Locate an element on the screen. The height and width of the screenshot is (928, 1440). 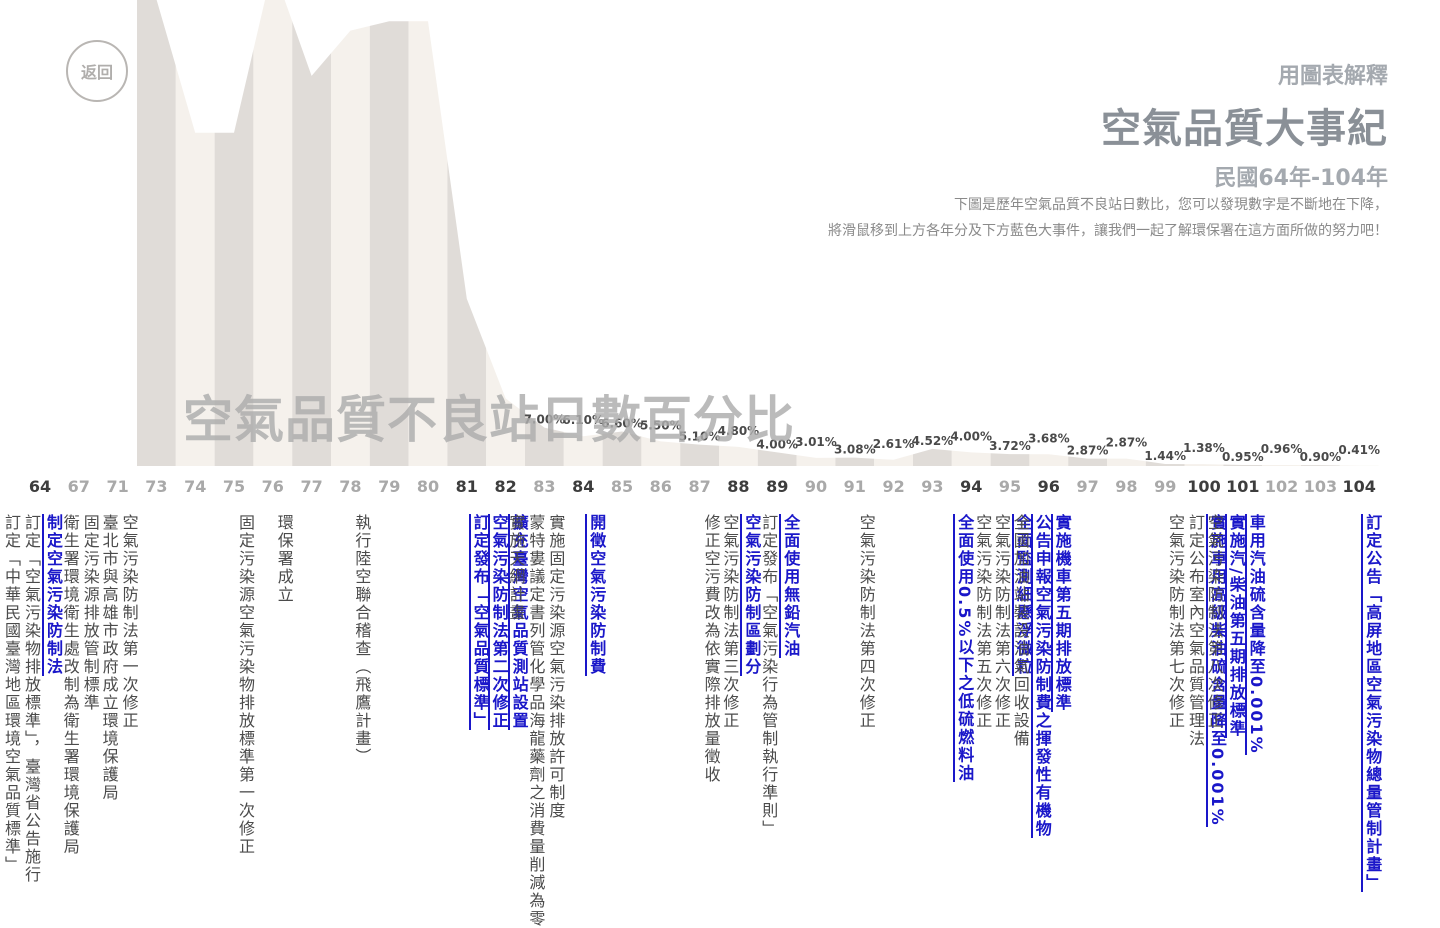
page-subtitle: 用圖表解釋 is located at coordinates (1332, 76).